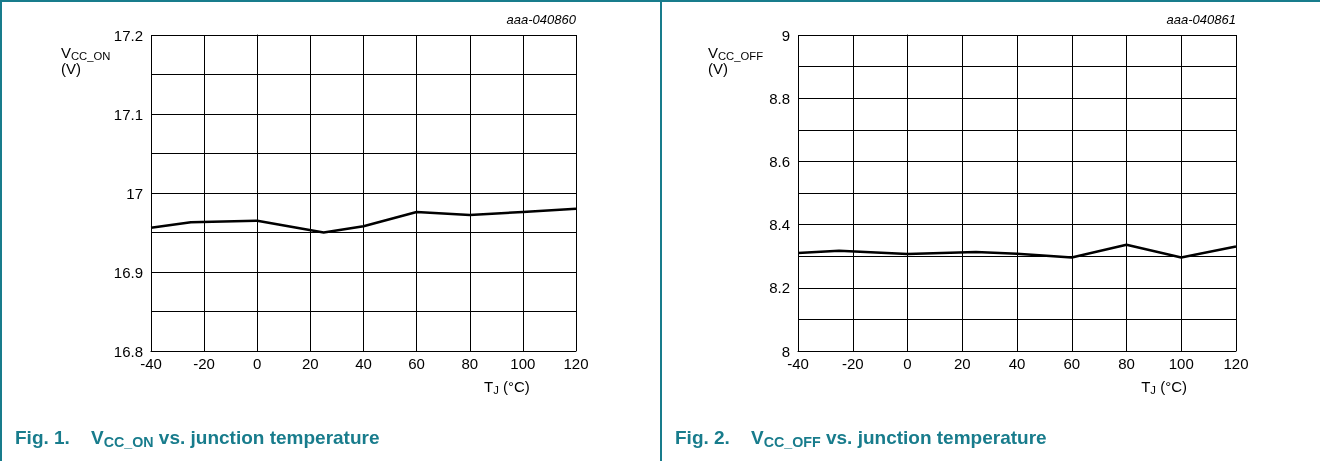 This screenshot has height=461, width=1321. I want to click on y-tick-label: 17.1, so click(128, 114).